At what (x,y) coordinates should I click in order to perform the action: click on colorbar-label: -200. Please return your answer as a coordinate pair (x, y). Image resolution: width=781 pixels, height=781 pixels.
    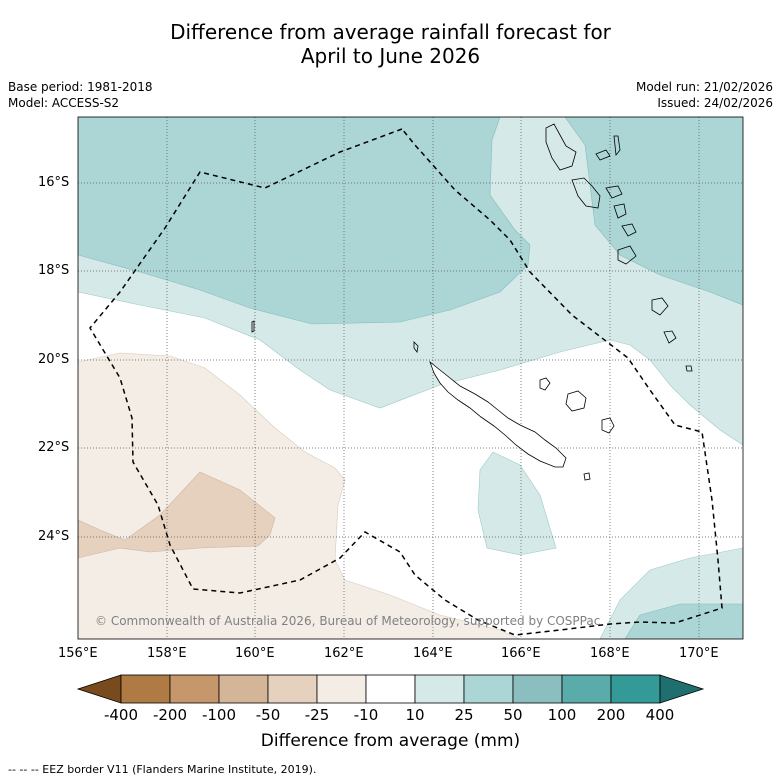
    Looking at the image, I should click on (170, 715).